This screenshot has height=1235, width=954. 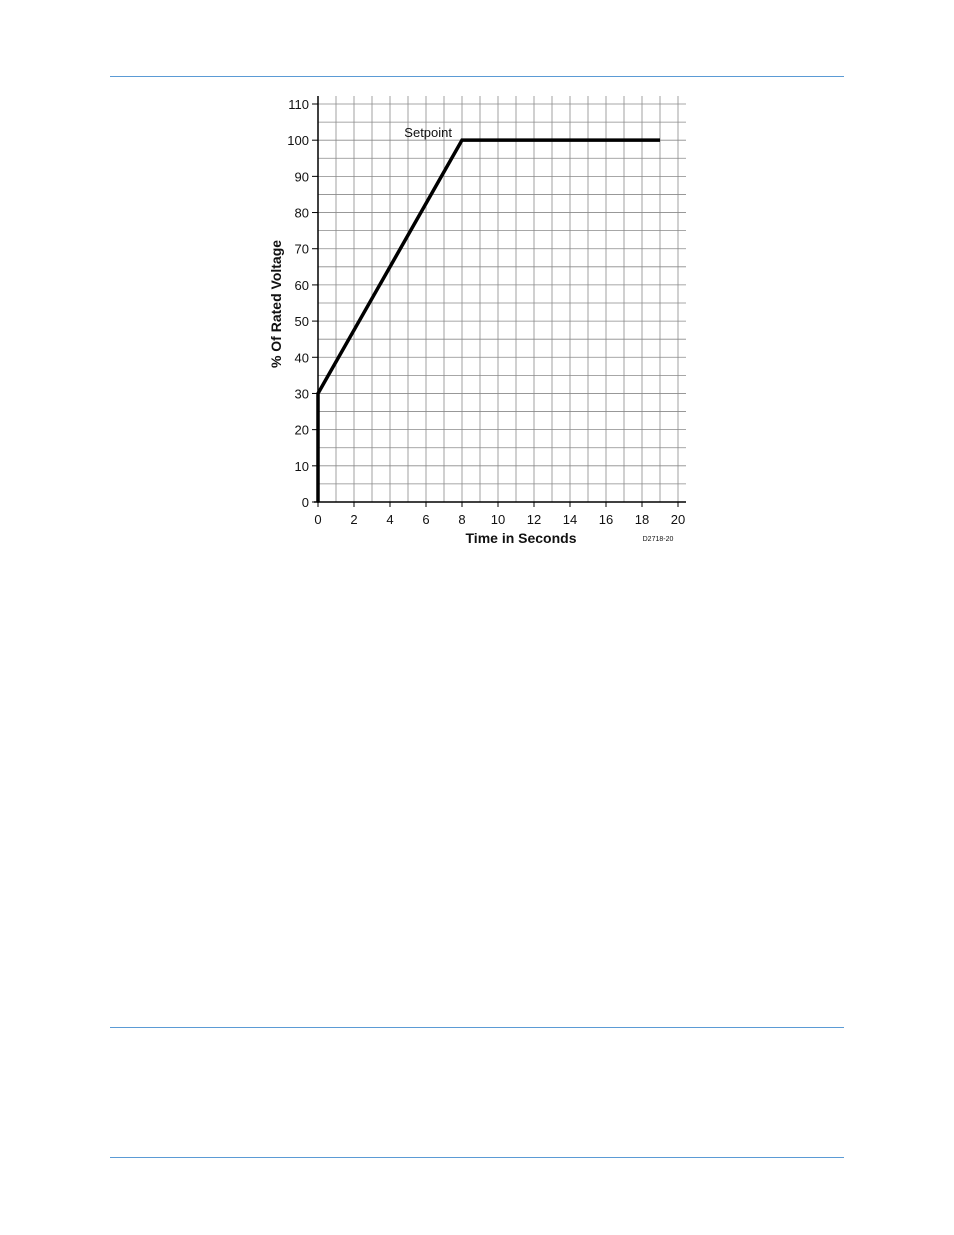 What do you see at coordinates (461, 519) in the screenshot?
I see `x-tick-label: 8` at bounding box center [461, 519].